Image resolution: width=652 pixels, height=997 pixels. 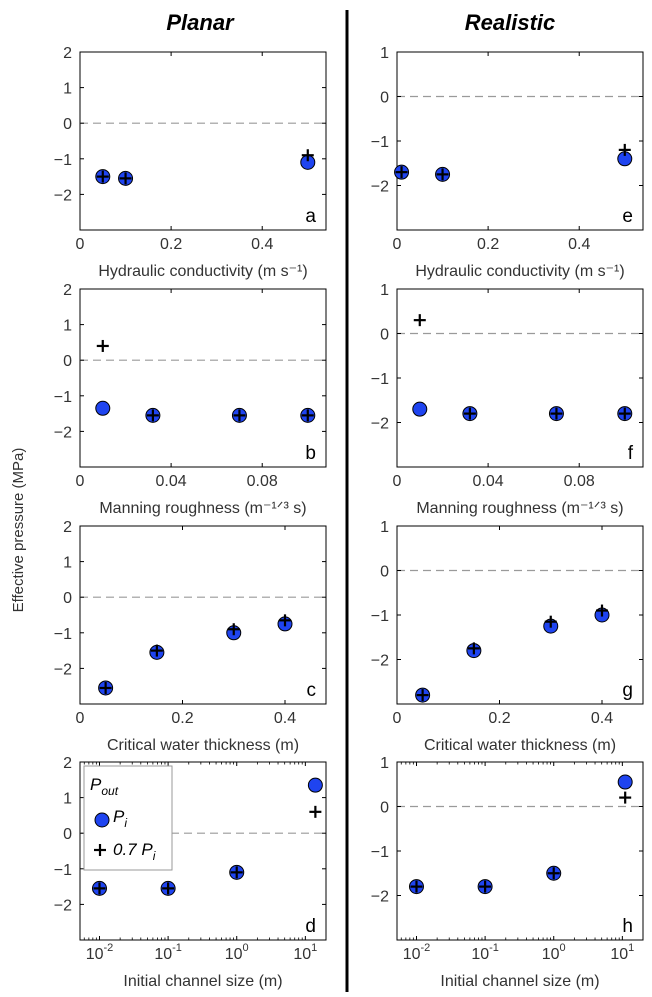 I want to click on x-tick-label: 0.2, so click(x=182, y=718).